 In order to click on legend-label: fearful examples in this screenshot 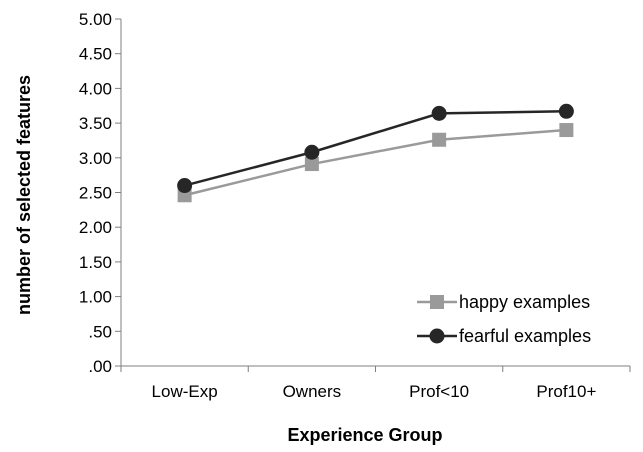, I will do `click(525, 336)`.